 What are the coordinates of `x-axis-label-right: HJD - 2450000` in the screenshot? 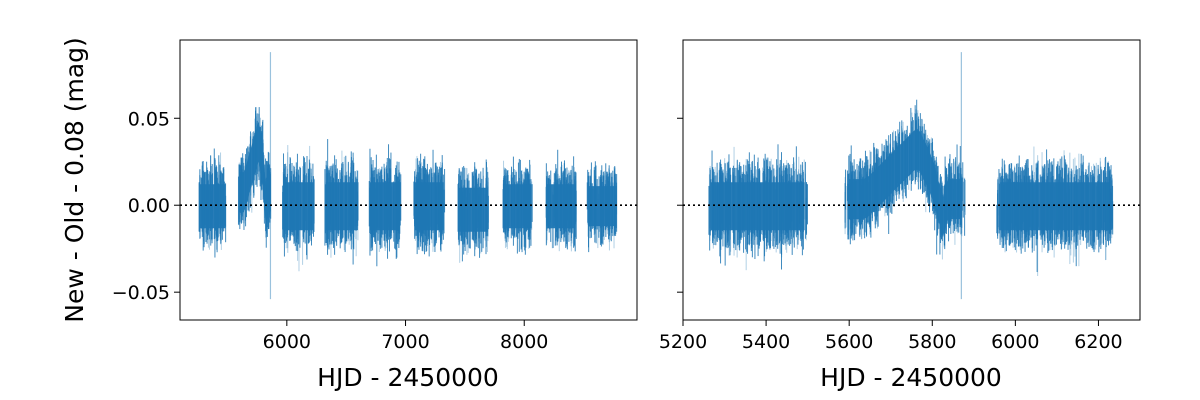 It's located at (911, 377).